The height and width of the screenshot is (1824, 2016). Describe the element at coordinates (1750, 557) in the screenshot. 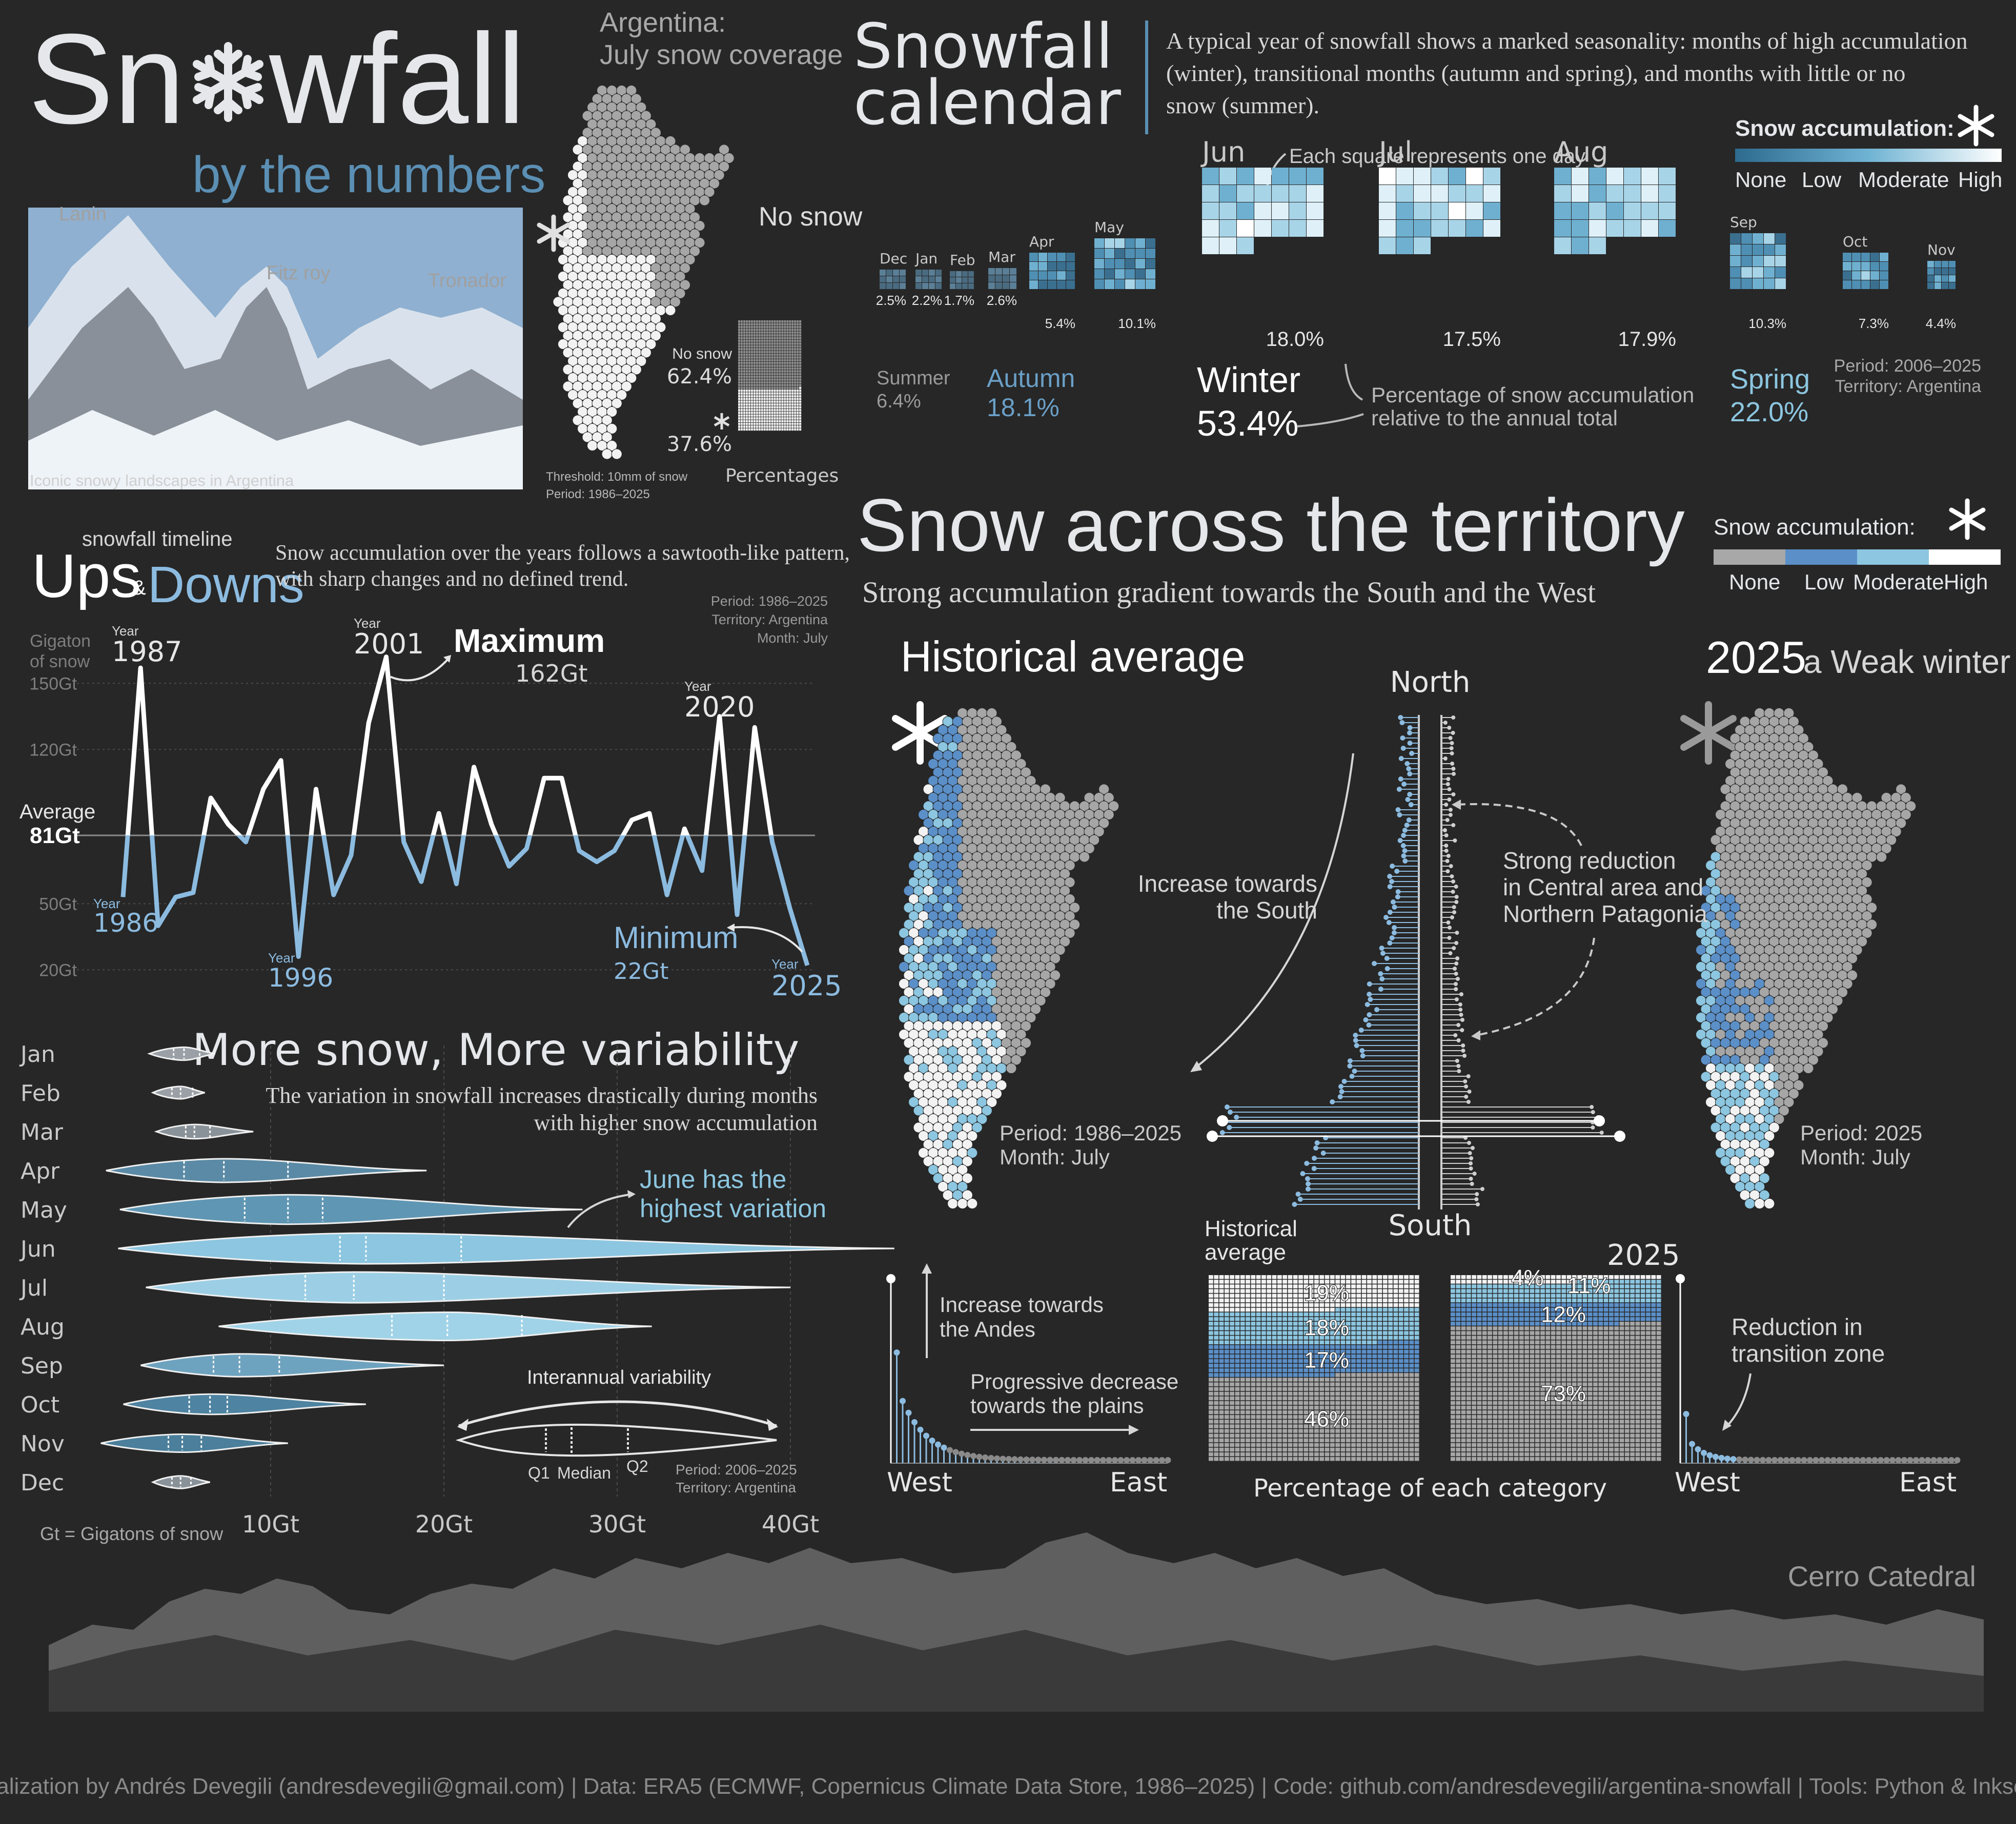

I see `territory-legend-none` at that location.